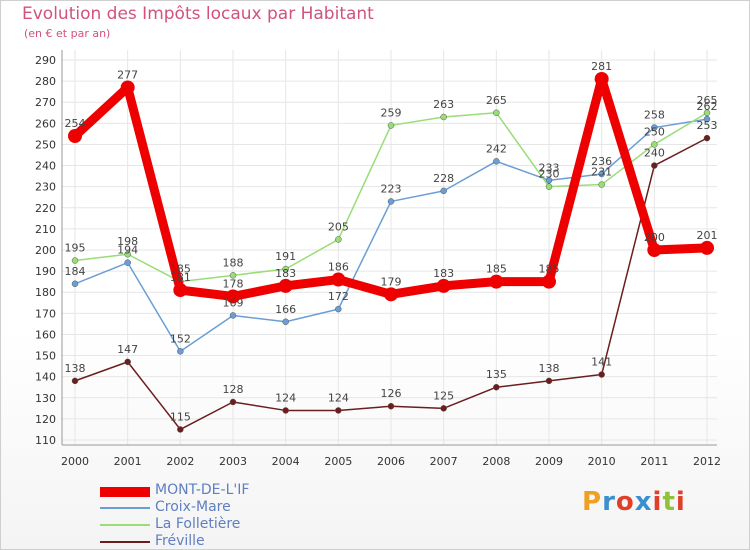 The image size is (750, 550). What do you see at coordinates (391, 112) in the screenshot?
I see `data-label: 259` at bounding box center [391, 112].